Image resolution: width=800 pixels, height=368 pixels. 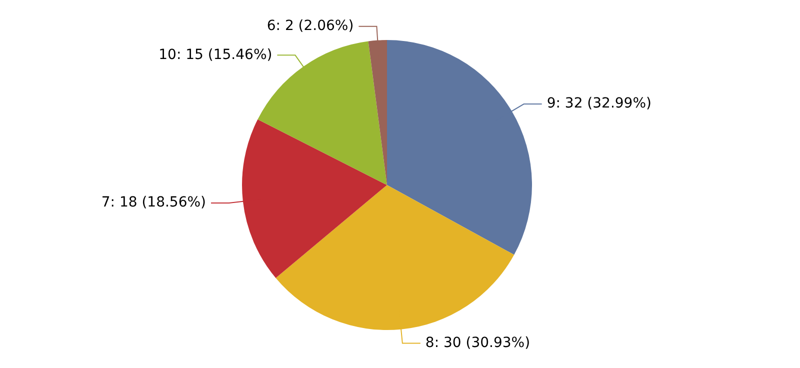 What do you see at coordinates (477, 342) in the screenshot?
I see `slice-label: 8: 30 (30.93%)` at bounding box center [477, 342].